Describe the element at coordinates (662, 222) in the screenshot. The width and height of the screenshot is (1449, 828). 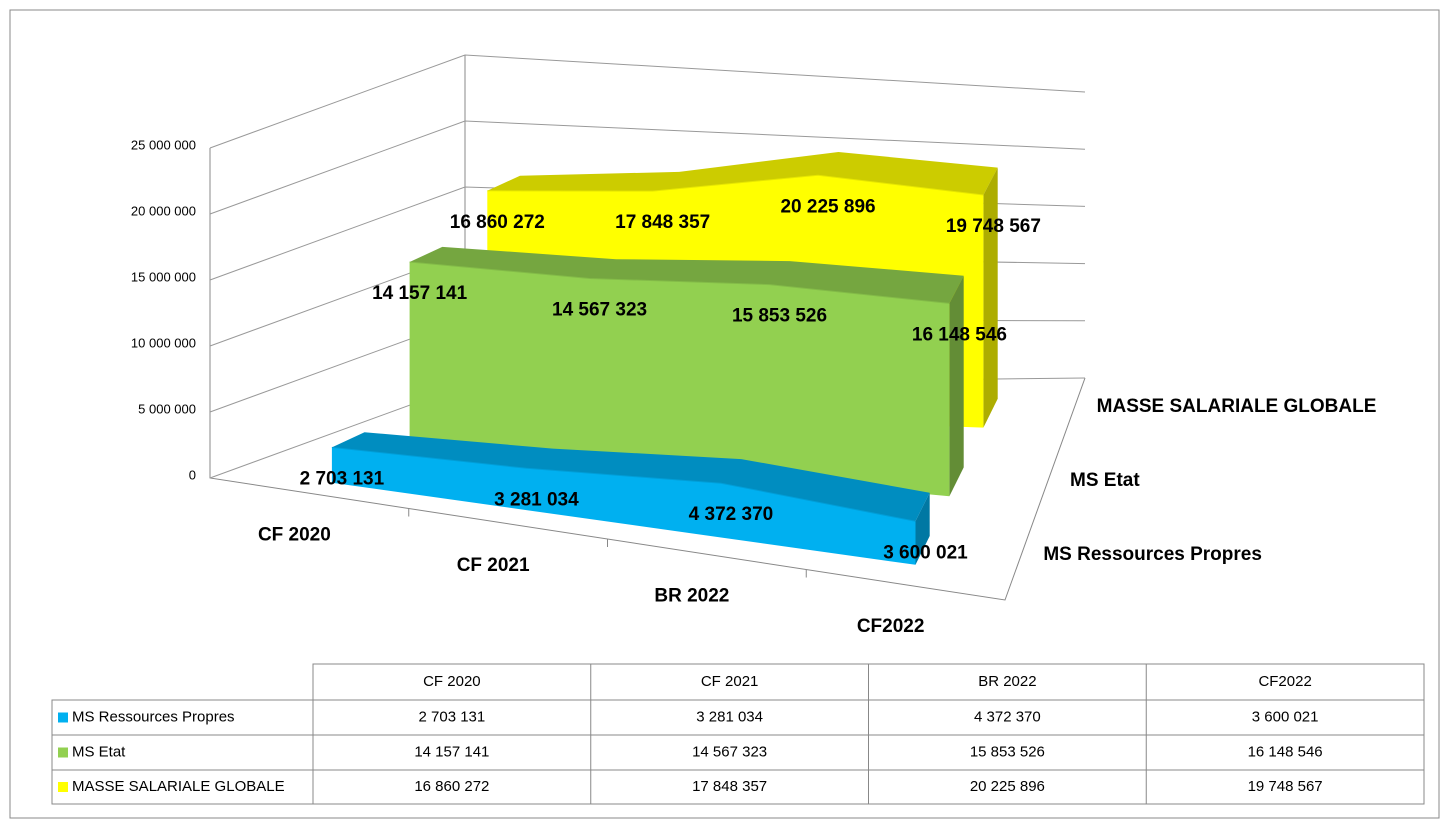
I see `data-label: 17 848 357` at that location.